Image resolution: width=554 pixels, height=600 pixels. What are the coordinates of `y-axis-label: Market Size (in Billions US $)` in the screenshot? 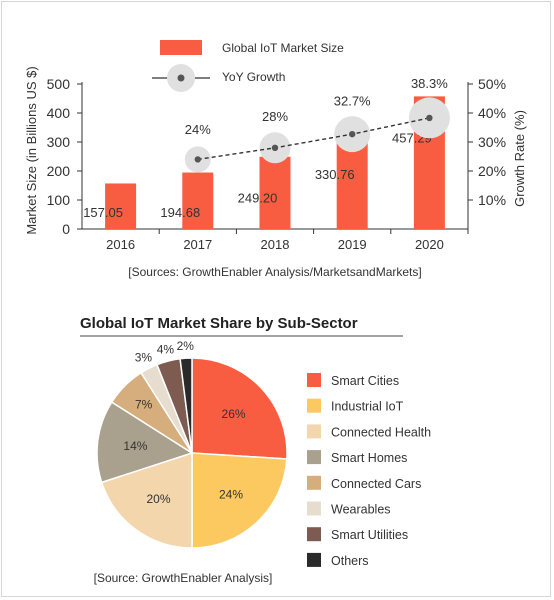 It's located at (31, 150).